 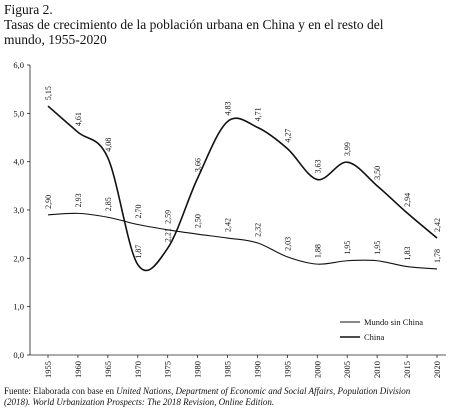 What do you see at coordinates (287, 244) in the screenshot?
I see `data-label: 2,03` at bounding box center [287, 244].